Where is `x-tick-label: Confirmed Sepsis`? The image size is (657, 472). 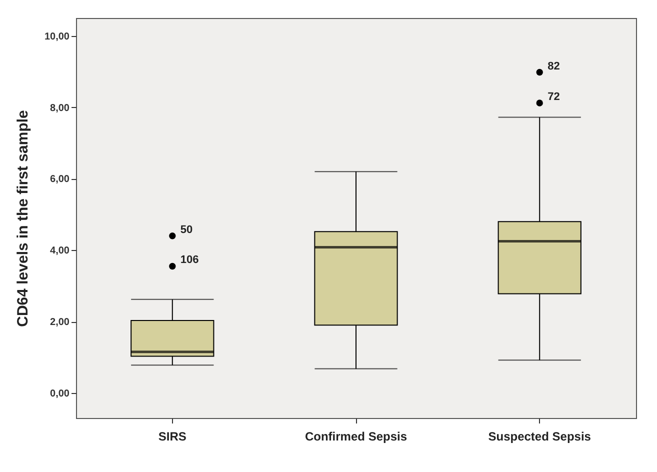 x-tick-label: Confirmed Sepsis is located at coordinates (356, 437).